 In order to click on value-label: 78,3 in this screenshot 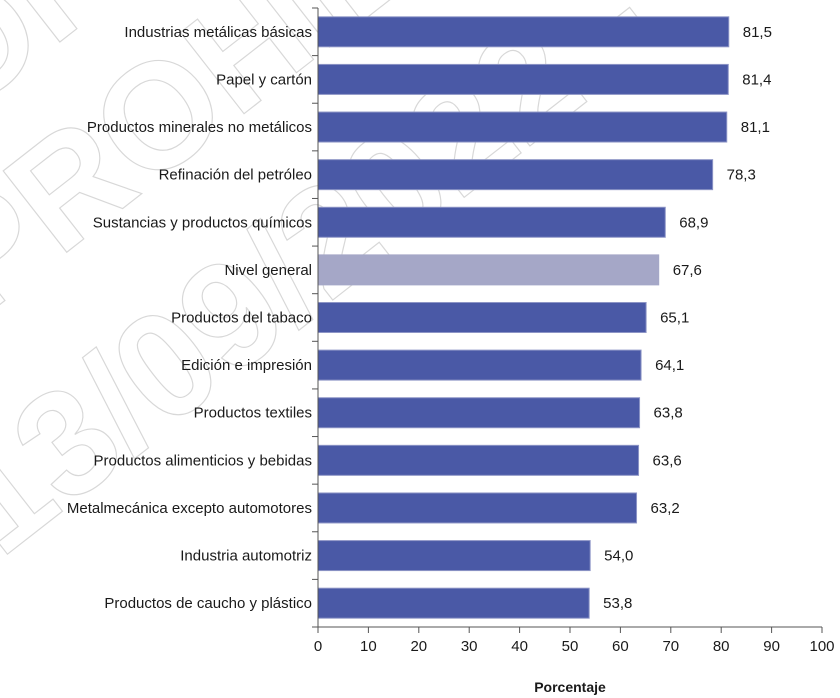, I will do `click(741, 175)`.